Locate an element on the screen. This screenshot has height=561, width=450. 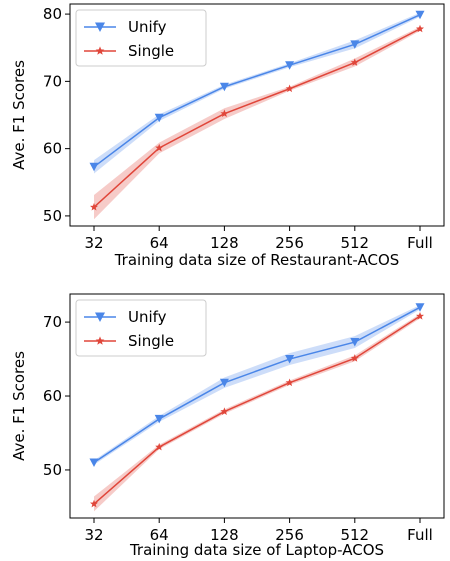
x-axis-title: Training data size of Laptop-ACOS is located at coordinates (256, 550).